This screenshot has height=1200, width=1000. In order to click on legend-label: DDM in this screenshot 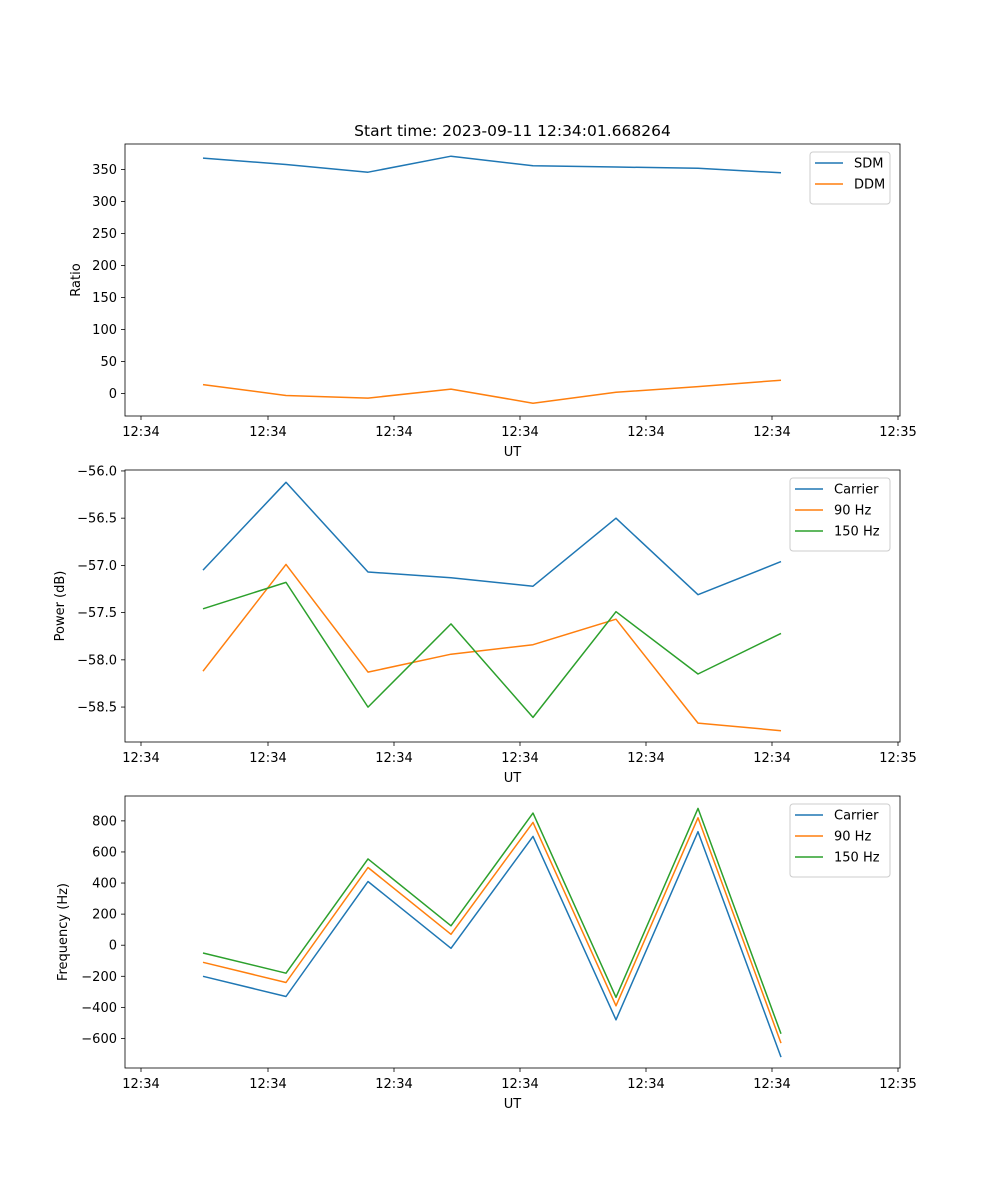, I will do `click(869, 185)`.